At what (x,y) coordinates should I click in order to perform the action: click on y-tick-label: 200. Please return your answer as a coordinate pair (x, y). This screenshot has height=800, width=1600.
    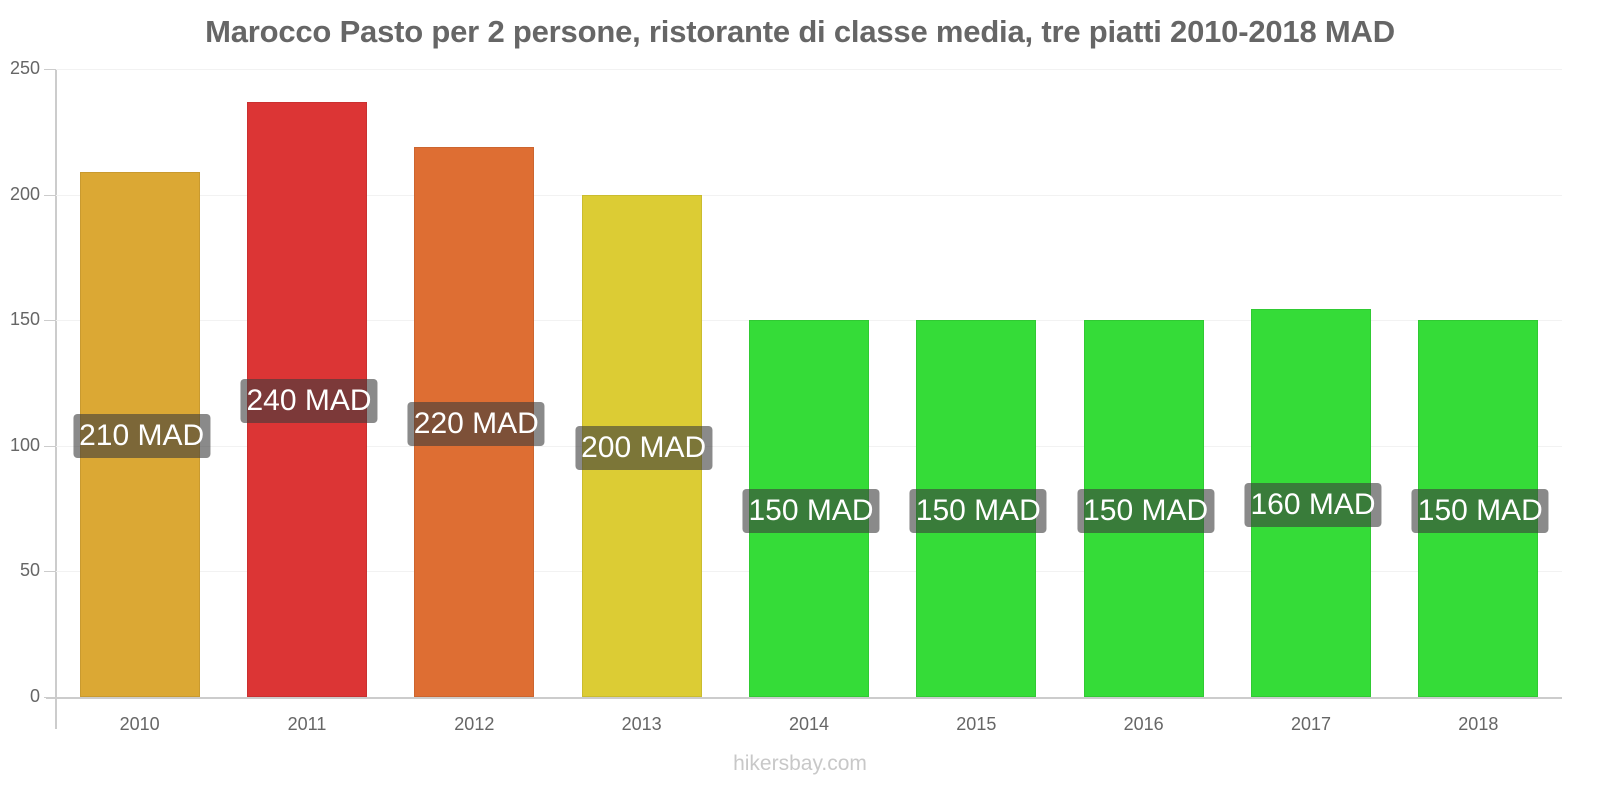
    Looking at the image, I should click on (24, 193).